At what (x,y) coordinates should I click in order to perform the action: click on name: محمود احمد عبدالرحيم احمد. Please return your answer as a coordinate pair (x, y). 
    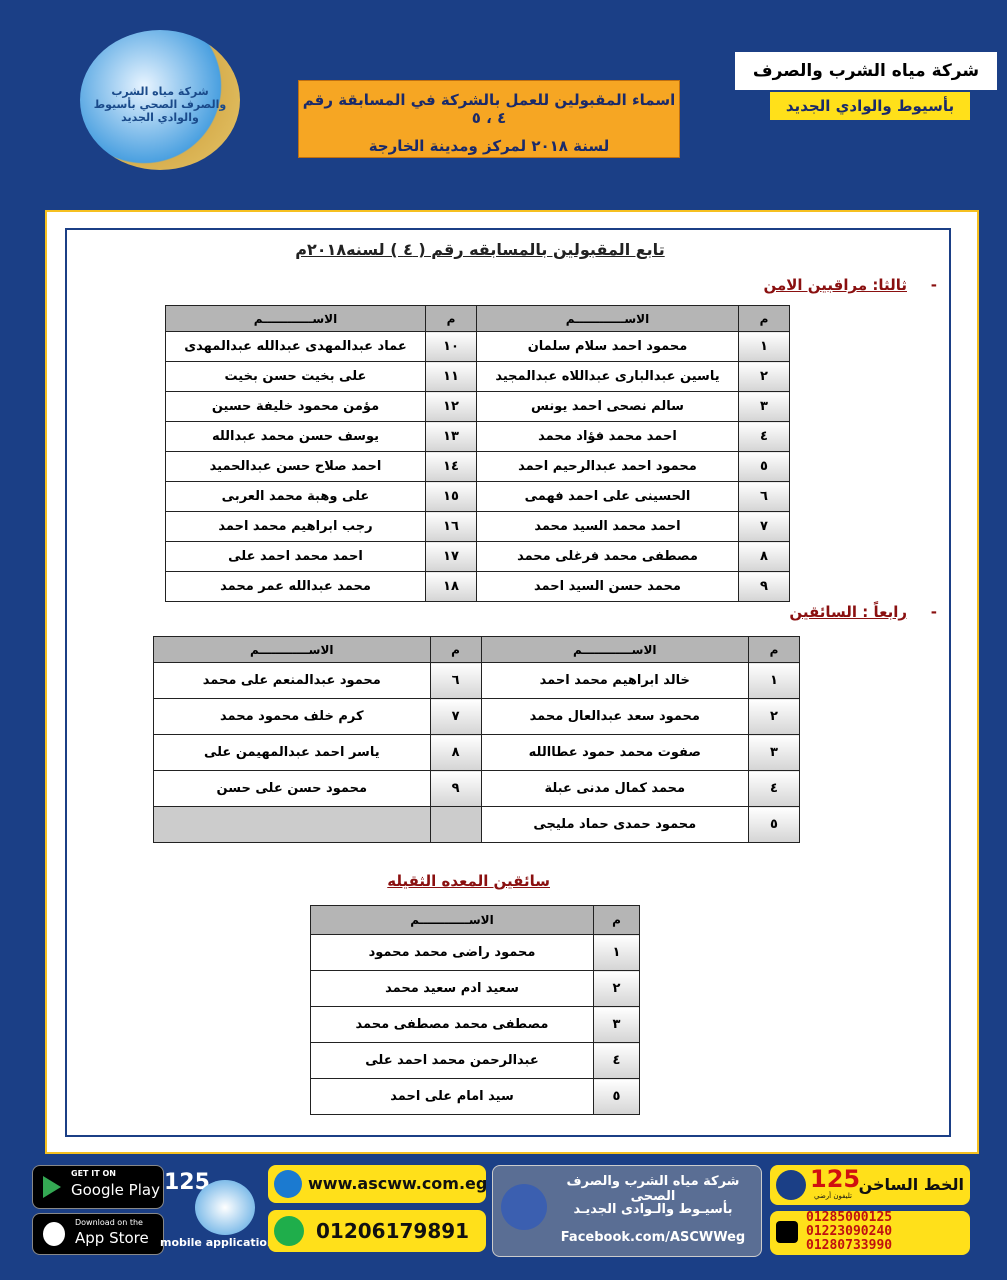
    Looking at the image, I should click on (607, 466).